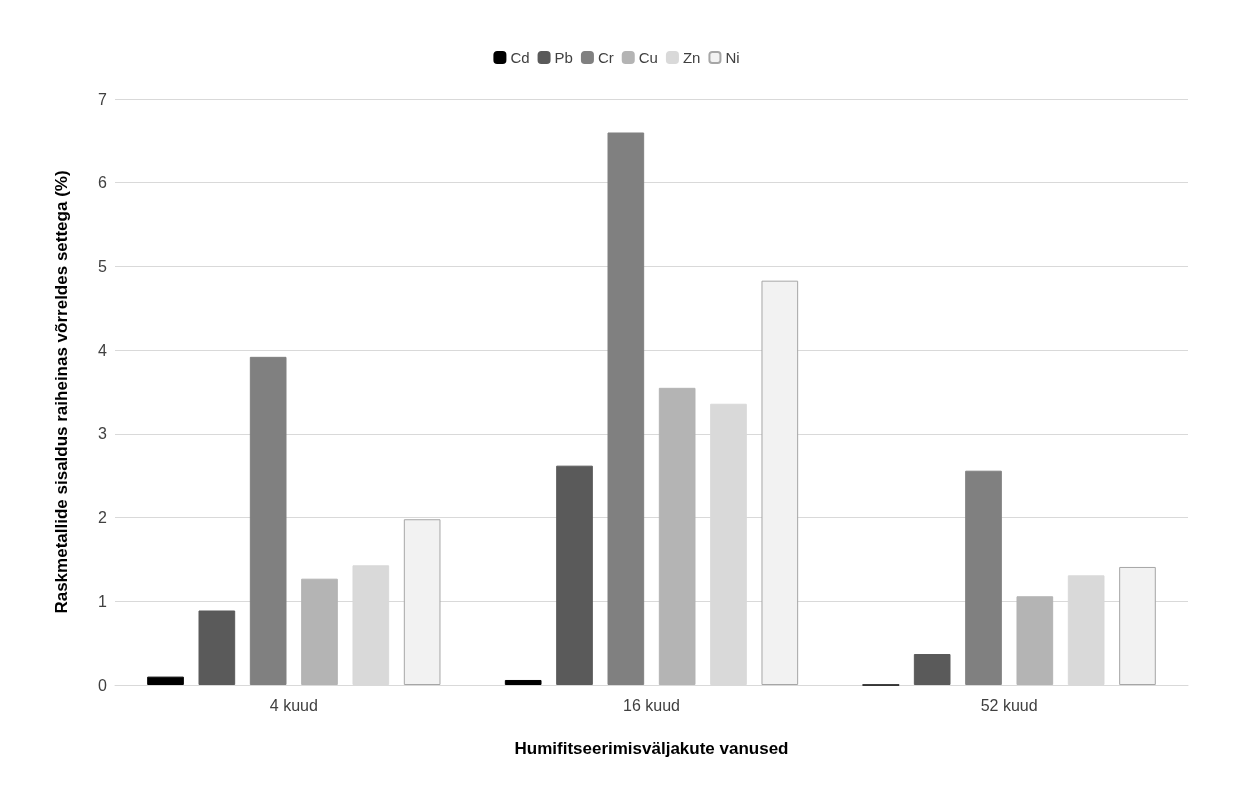 This screenshot has height=803, width=1233. What do you see at coordinates (103, 685) in the screenshot?
I see `y-tick-label: 0` at bounding box center [103, 685].